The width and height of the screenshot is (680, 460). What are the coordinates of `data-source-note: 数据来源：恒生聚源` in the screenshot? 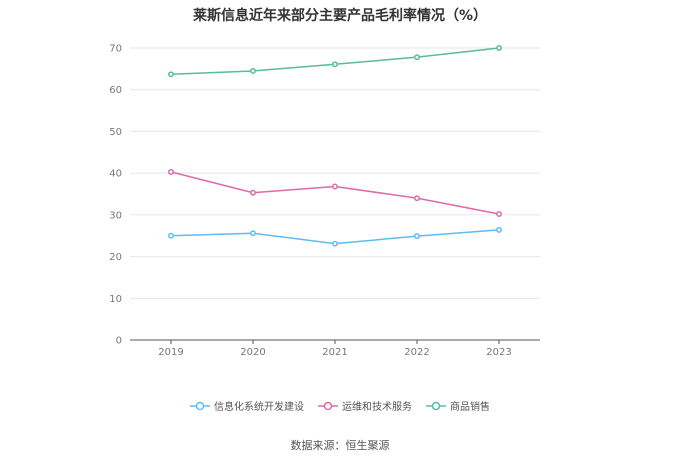 It's located at (340, 445).